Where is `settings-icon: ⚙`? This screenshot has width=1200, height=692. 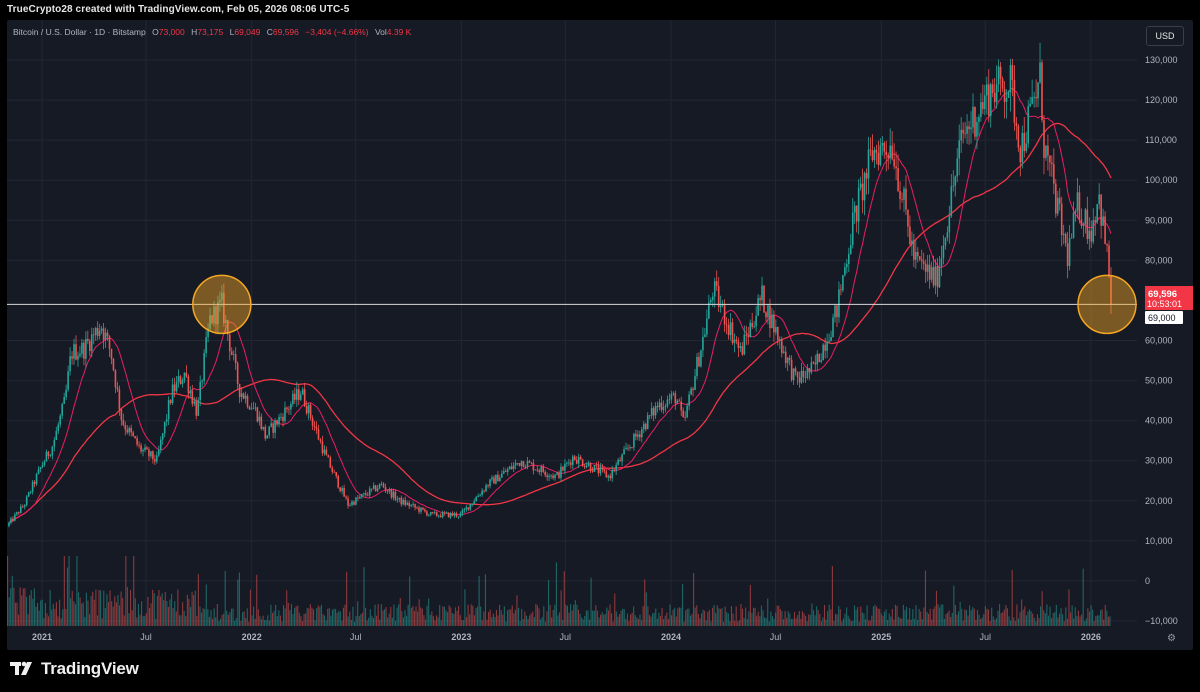 settings-icon: ⚙ is located at coordinates (1171, 638).